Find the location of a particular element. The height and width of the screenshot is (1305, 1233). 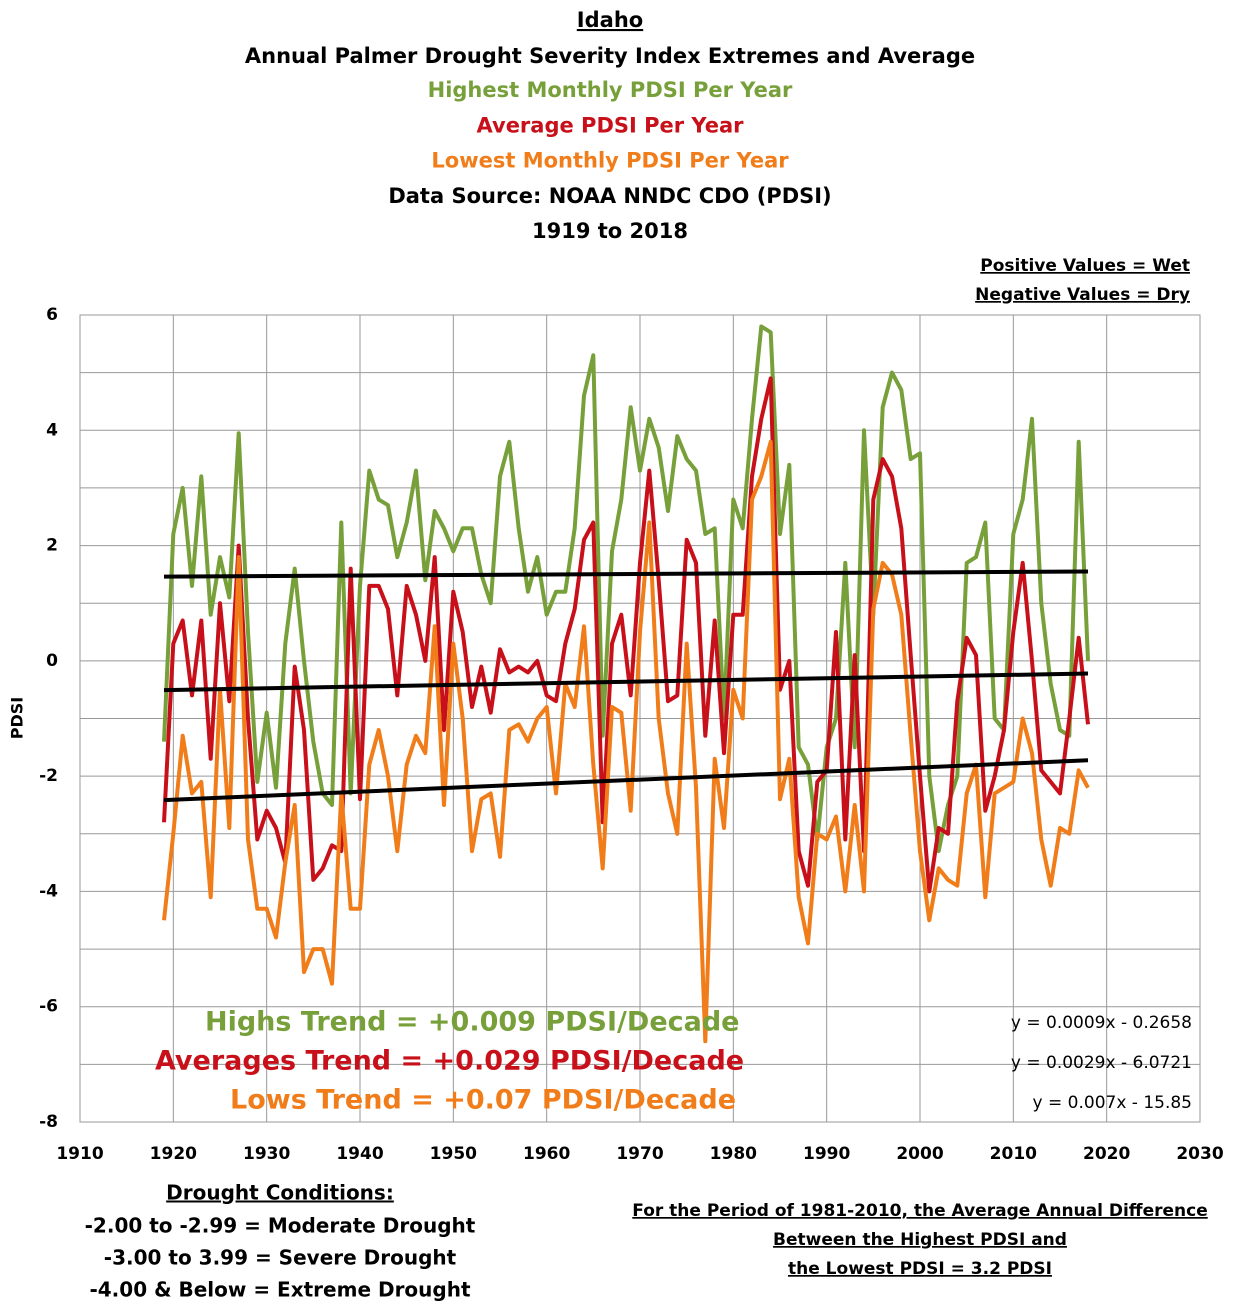

x-tick-label: 1980 is located at coordinates (733, 1154).